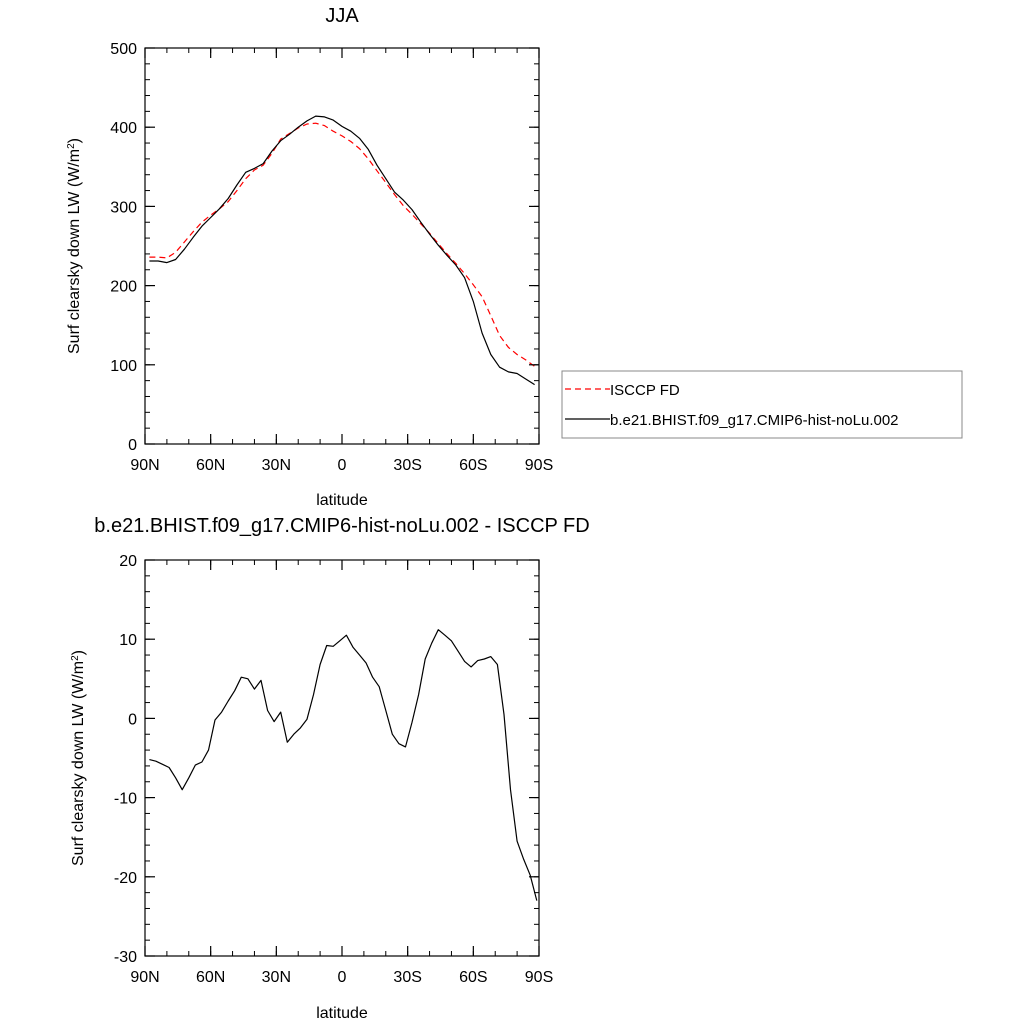 The height and width of the screenshot is (1024, 1024). I want to click on y-tick-label: -10, so click(125, 799).